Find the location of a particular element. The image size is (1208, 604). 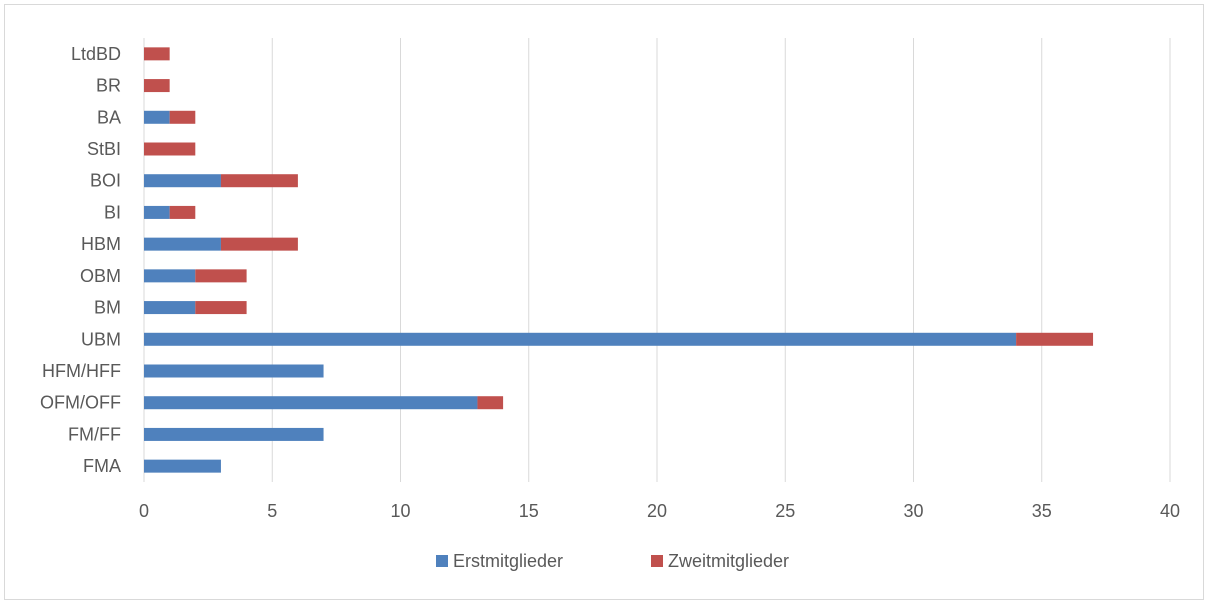

bar-zweitmitglieder-bi is located at coordinates (182, 212).